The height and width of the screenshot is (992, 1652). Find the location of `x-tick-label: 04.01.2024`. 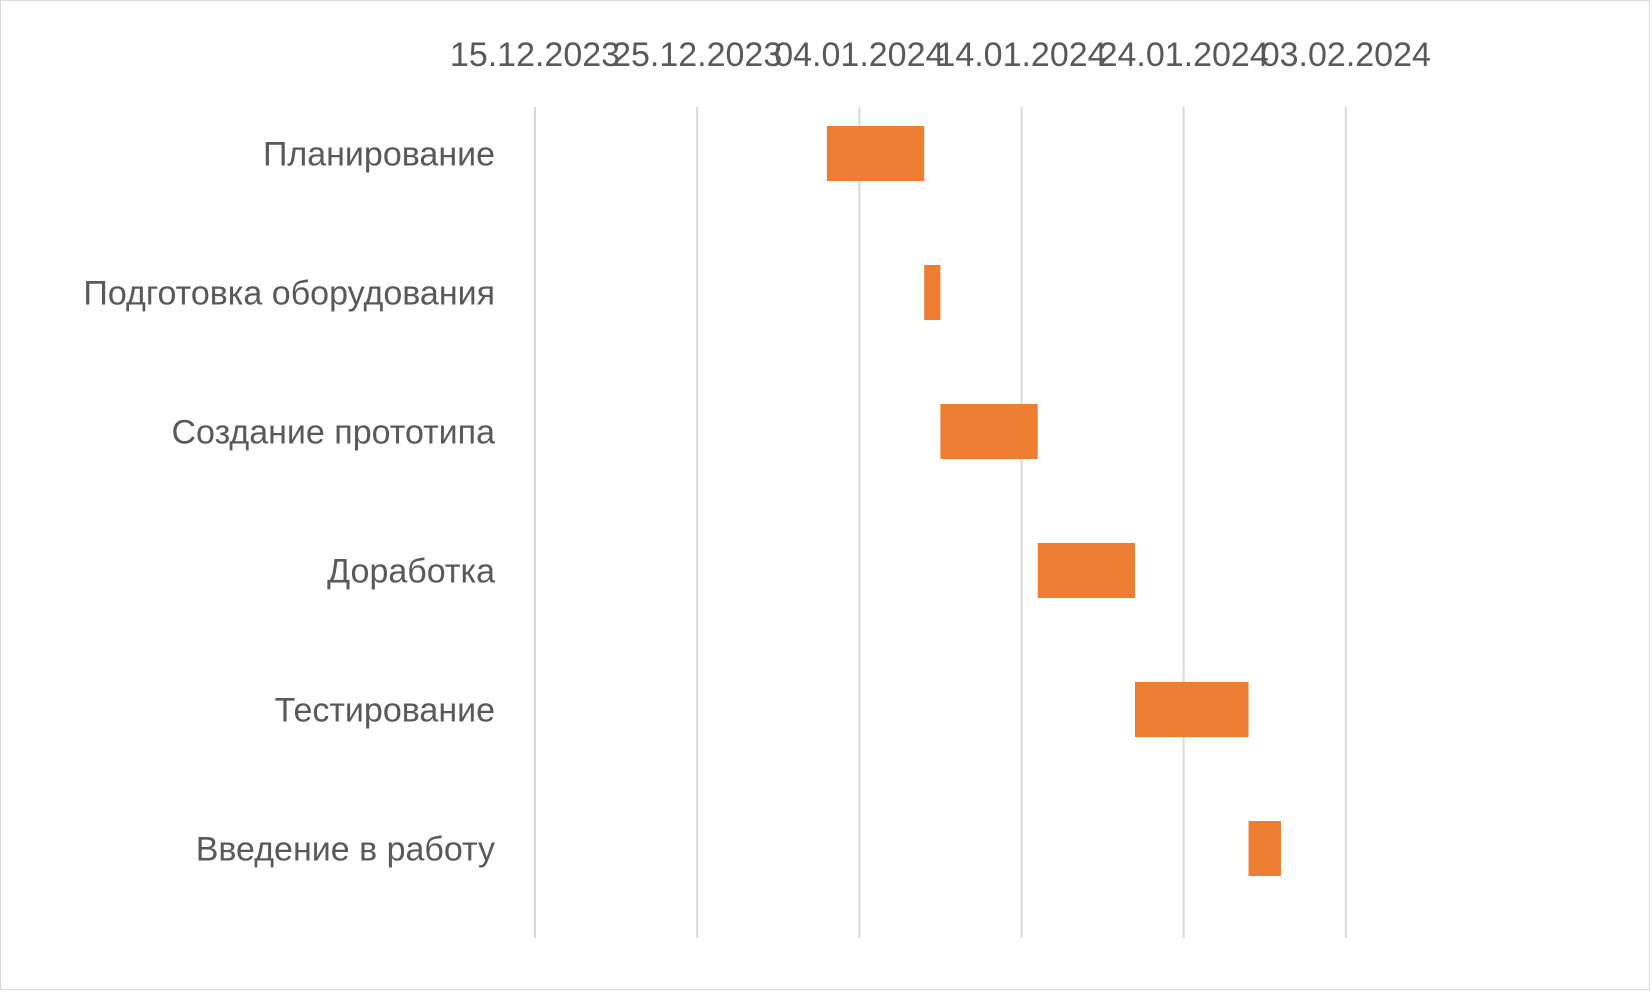

x-tick-label: 04.01.2024 is located at coordinates (859, 55).